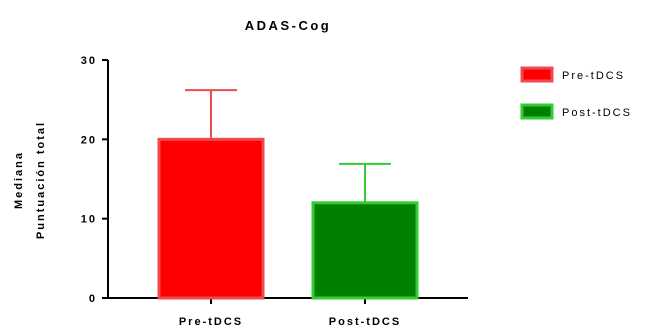 This screenshot has width=651, height=330. Describe the element at coordinates (211, 320) in the screenshot. I see `x-tick-label: Pre-tDCS` at that location.